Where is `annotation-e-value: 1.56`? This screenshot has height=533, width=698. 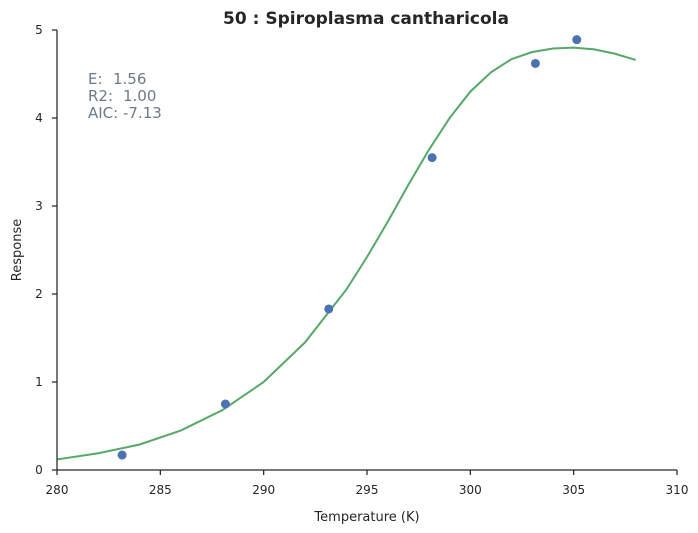 annotation-e-value: 1.56 is located at coordinates (129, 79).